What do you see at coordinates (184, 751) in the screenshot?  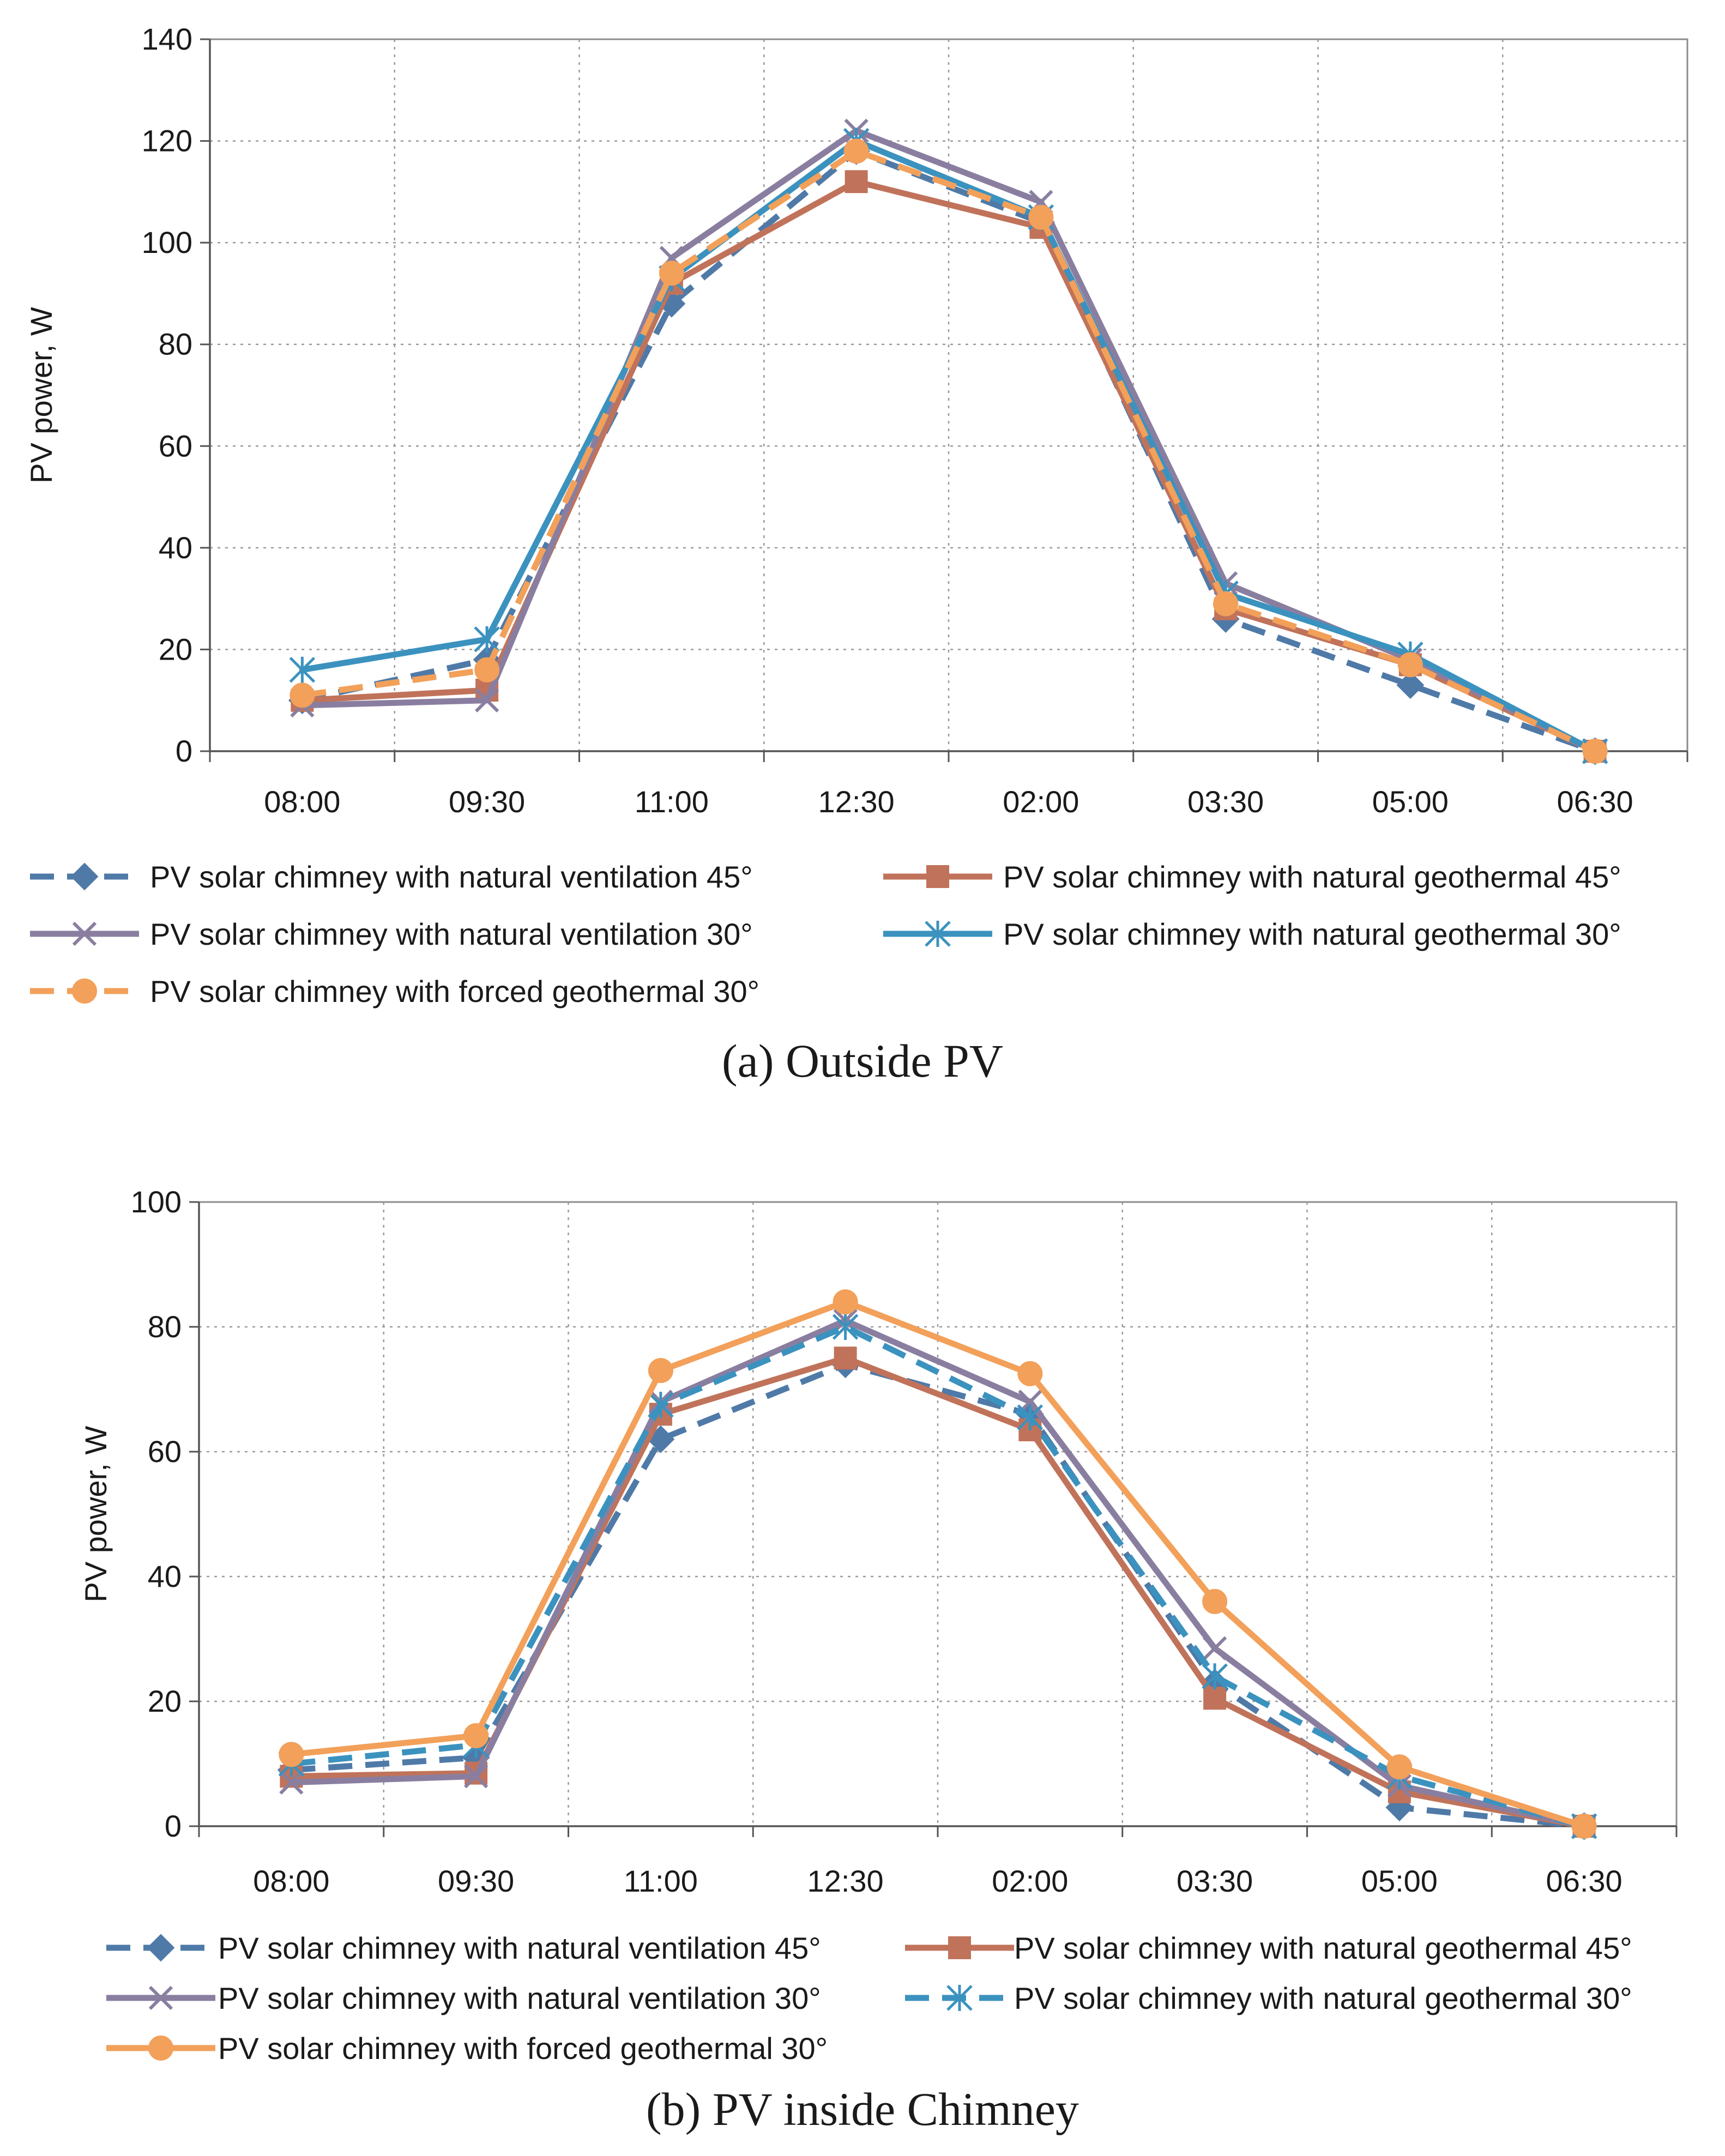 I see `chart-a-y-tick-label: 0` at bounding box center [184, 751].